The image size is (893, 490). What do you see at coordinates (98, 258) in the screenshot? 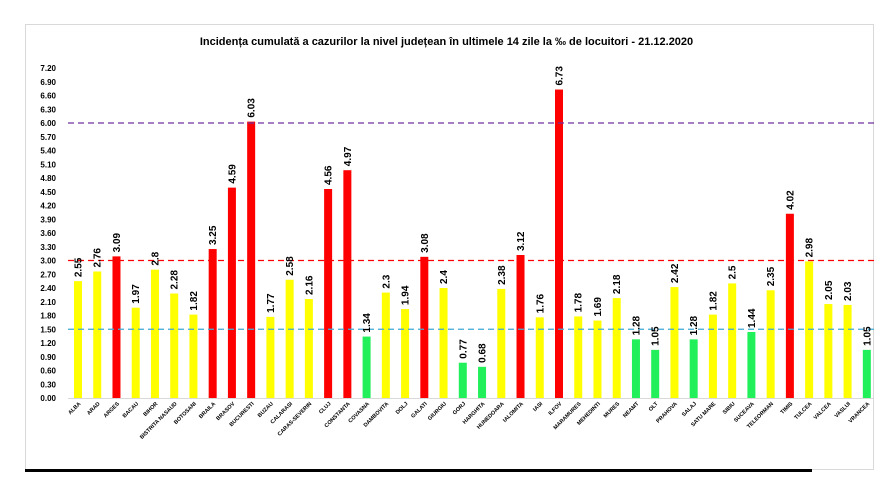
I see `data-label: 2.76` at bounding box center [98, 258].